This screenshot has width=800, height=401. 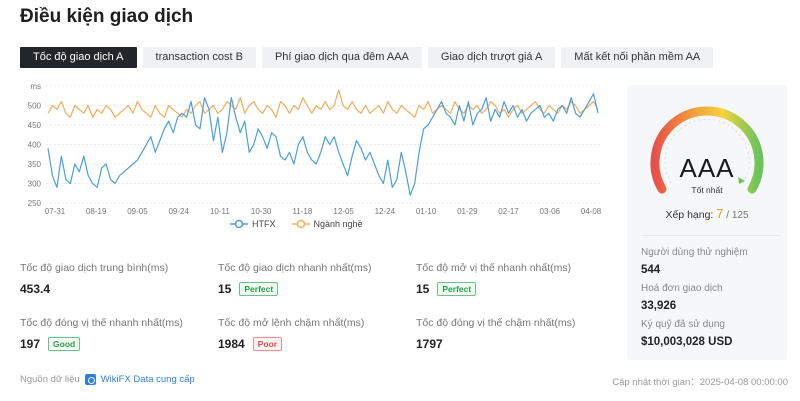 I want to click on rank-label: Xếp hạng:, so click(x=691, y=215).